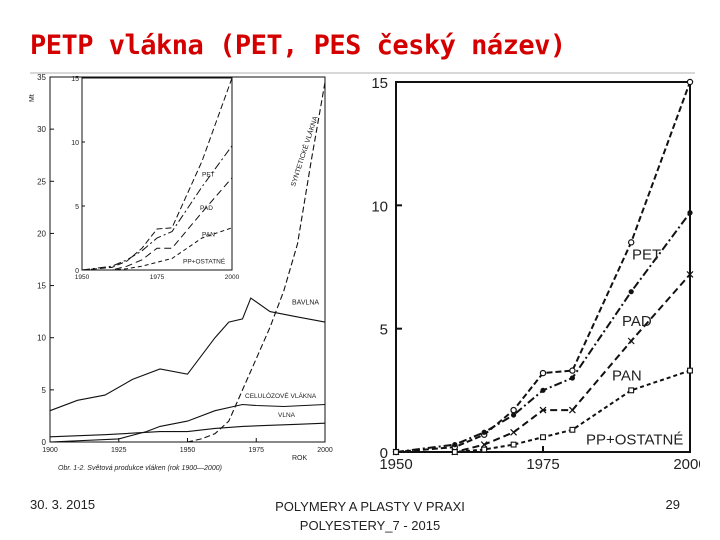  I want to click on left-inset-x-tick-label-1975: 1975, so click(157, 277).